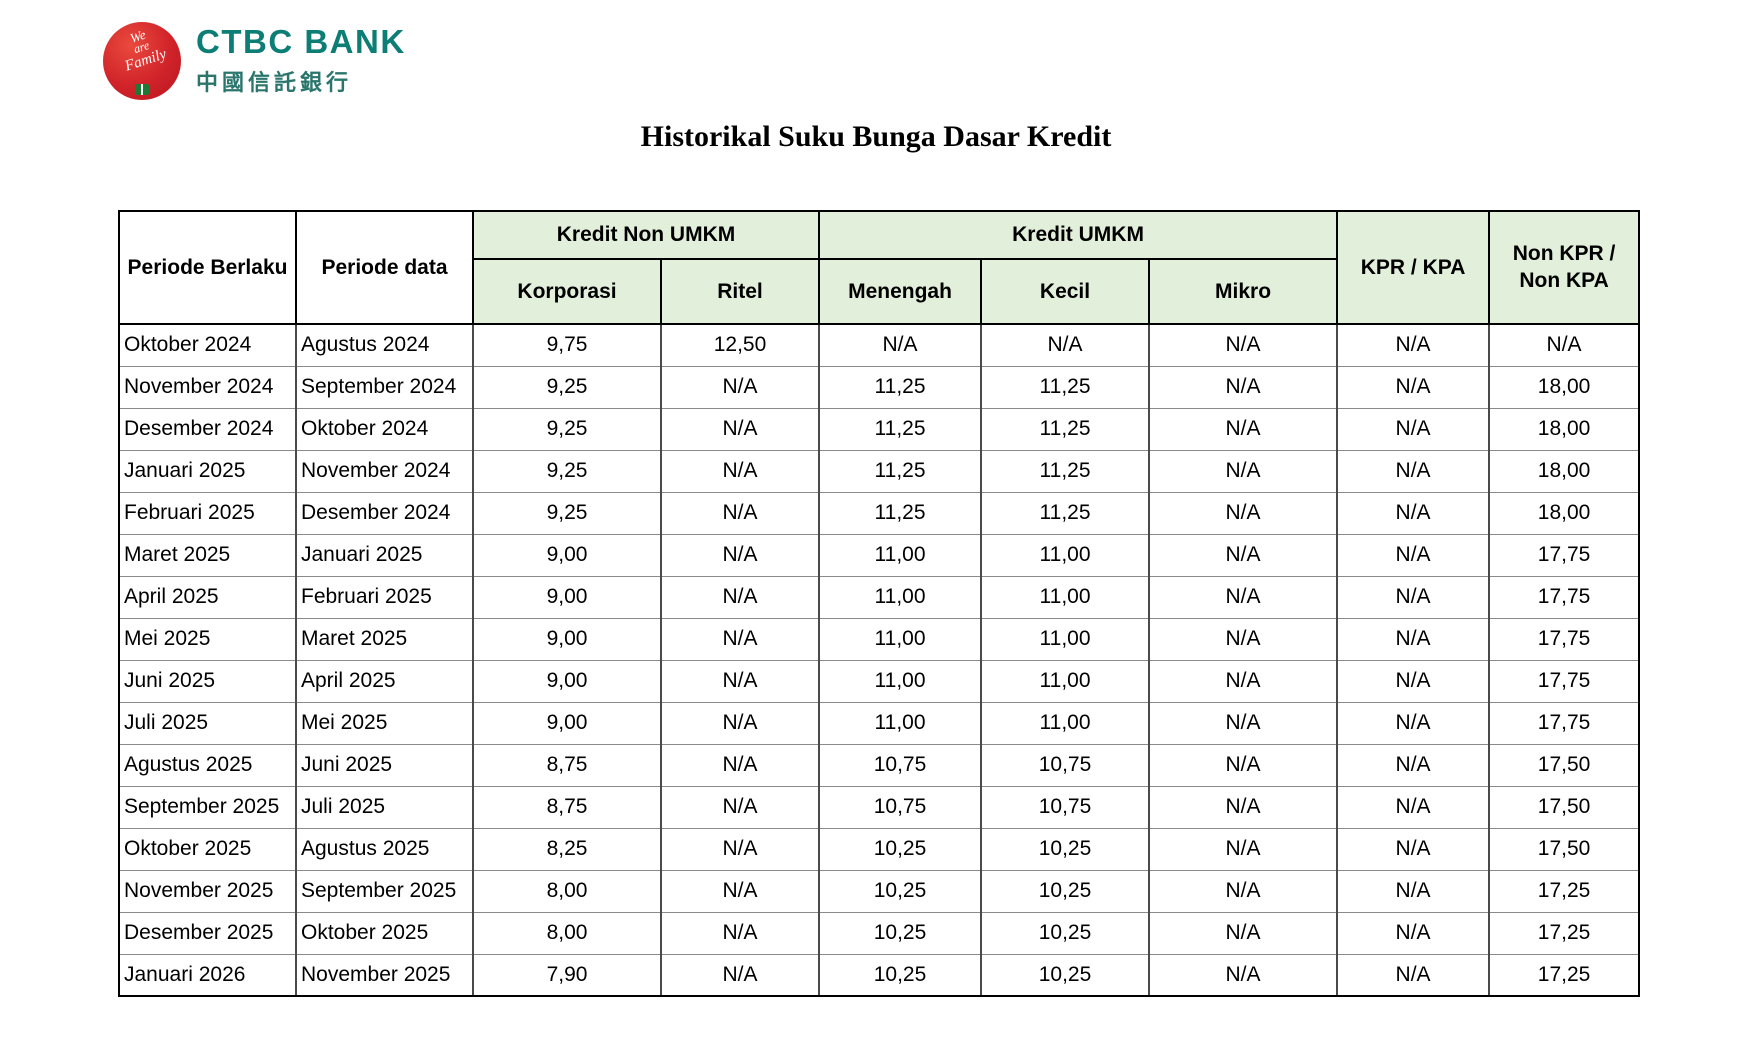 This screenshot has height=1063, width=1752. I want to click on periode-berlaku-cell: Maret 2025, so click(207, 555).